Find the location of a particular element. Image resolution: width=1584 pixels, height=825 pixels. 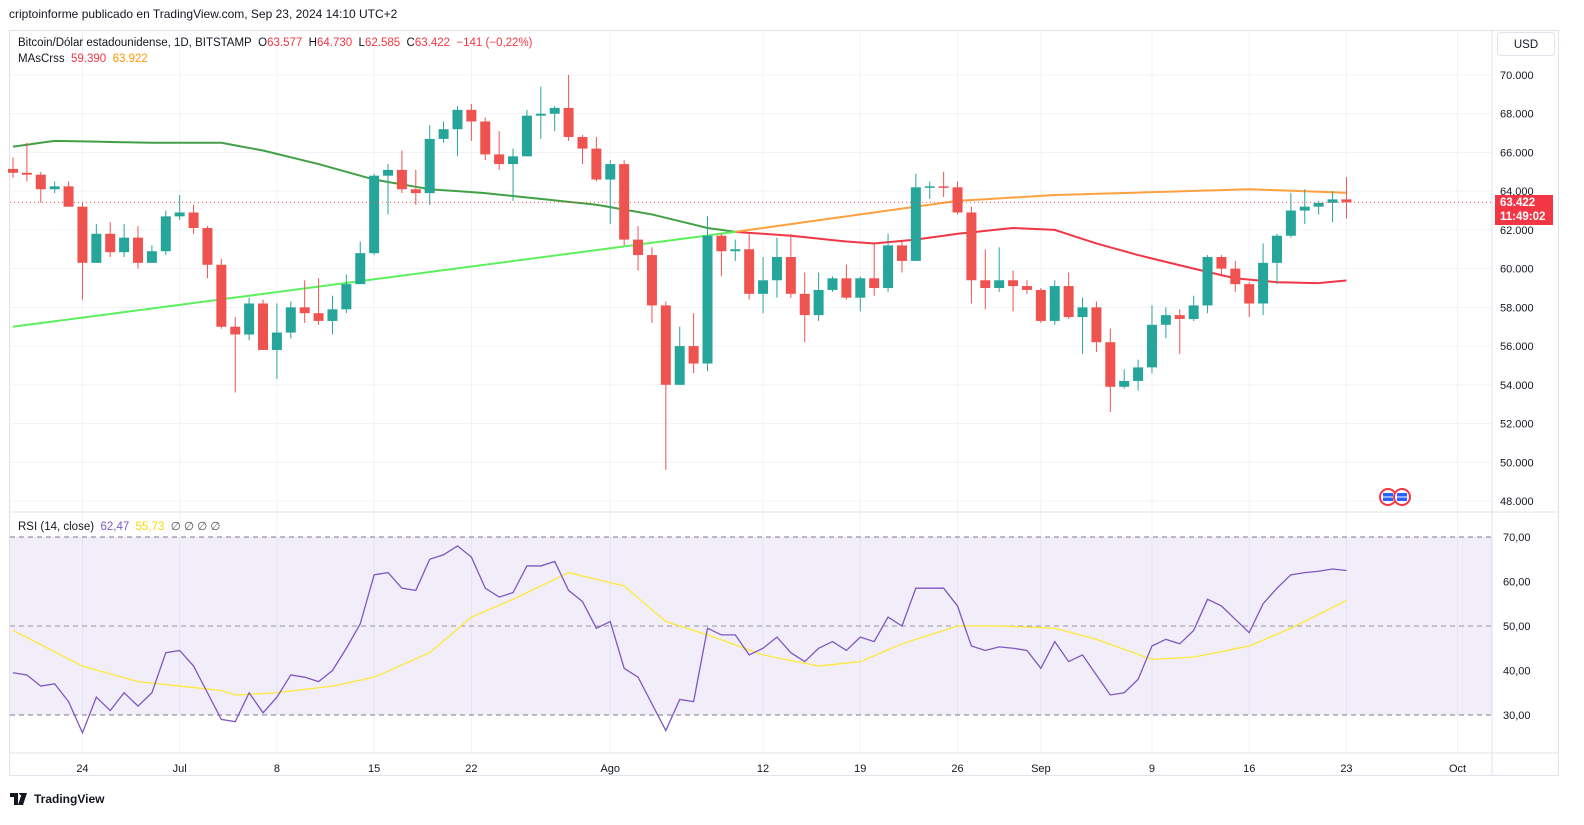

rsi-axis-tick-label: 50,00 is located at coordinates (1517, 627).